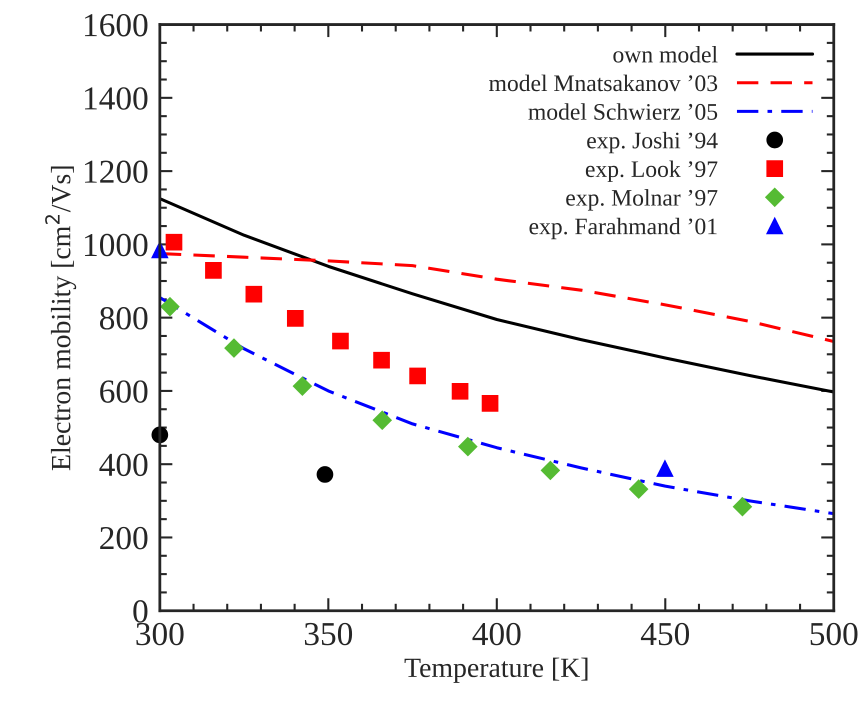 This screenshot has width=864, height=702. What do you see at coordinates (652, 171) in the screenshot?
I see `legend-label: exp. Look ’97` at bounding box center [652, 171].